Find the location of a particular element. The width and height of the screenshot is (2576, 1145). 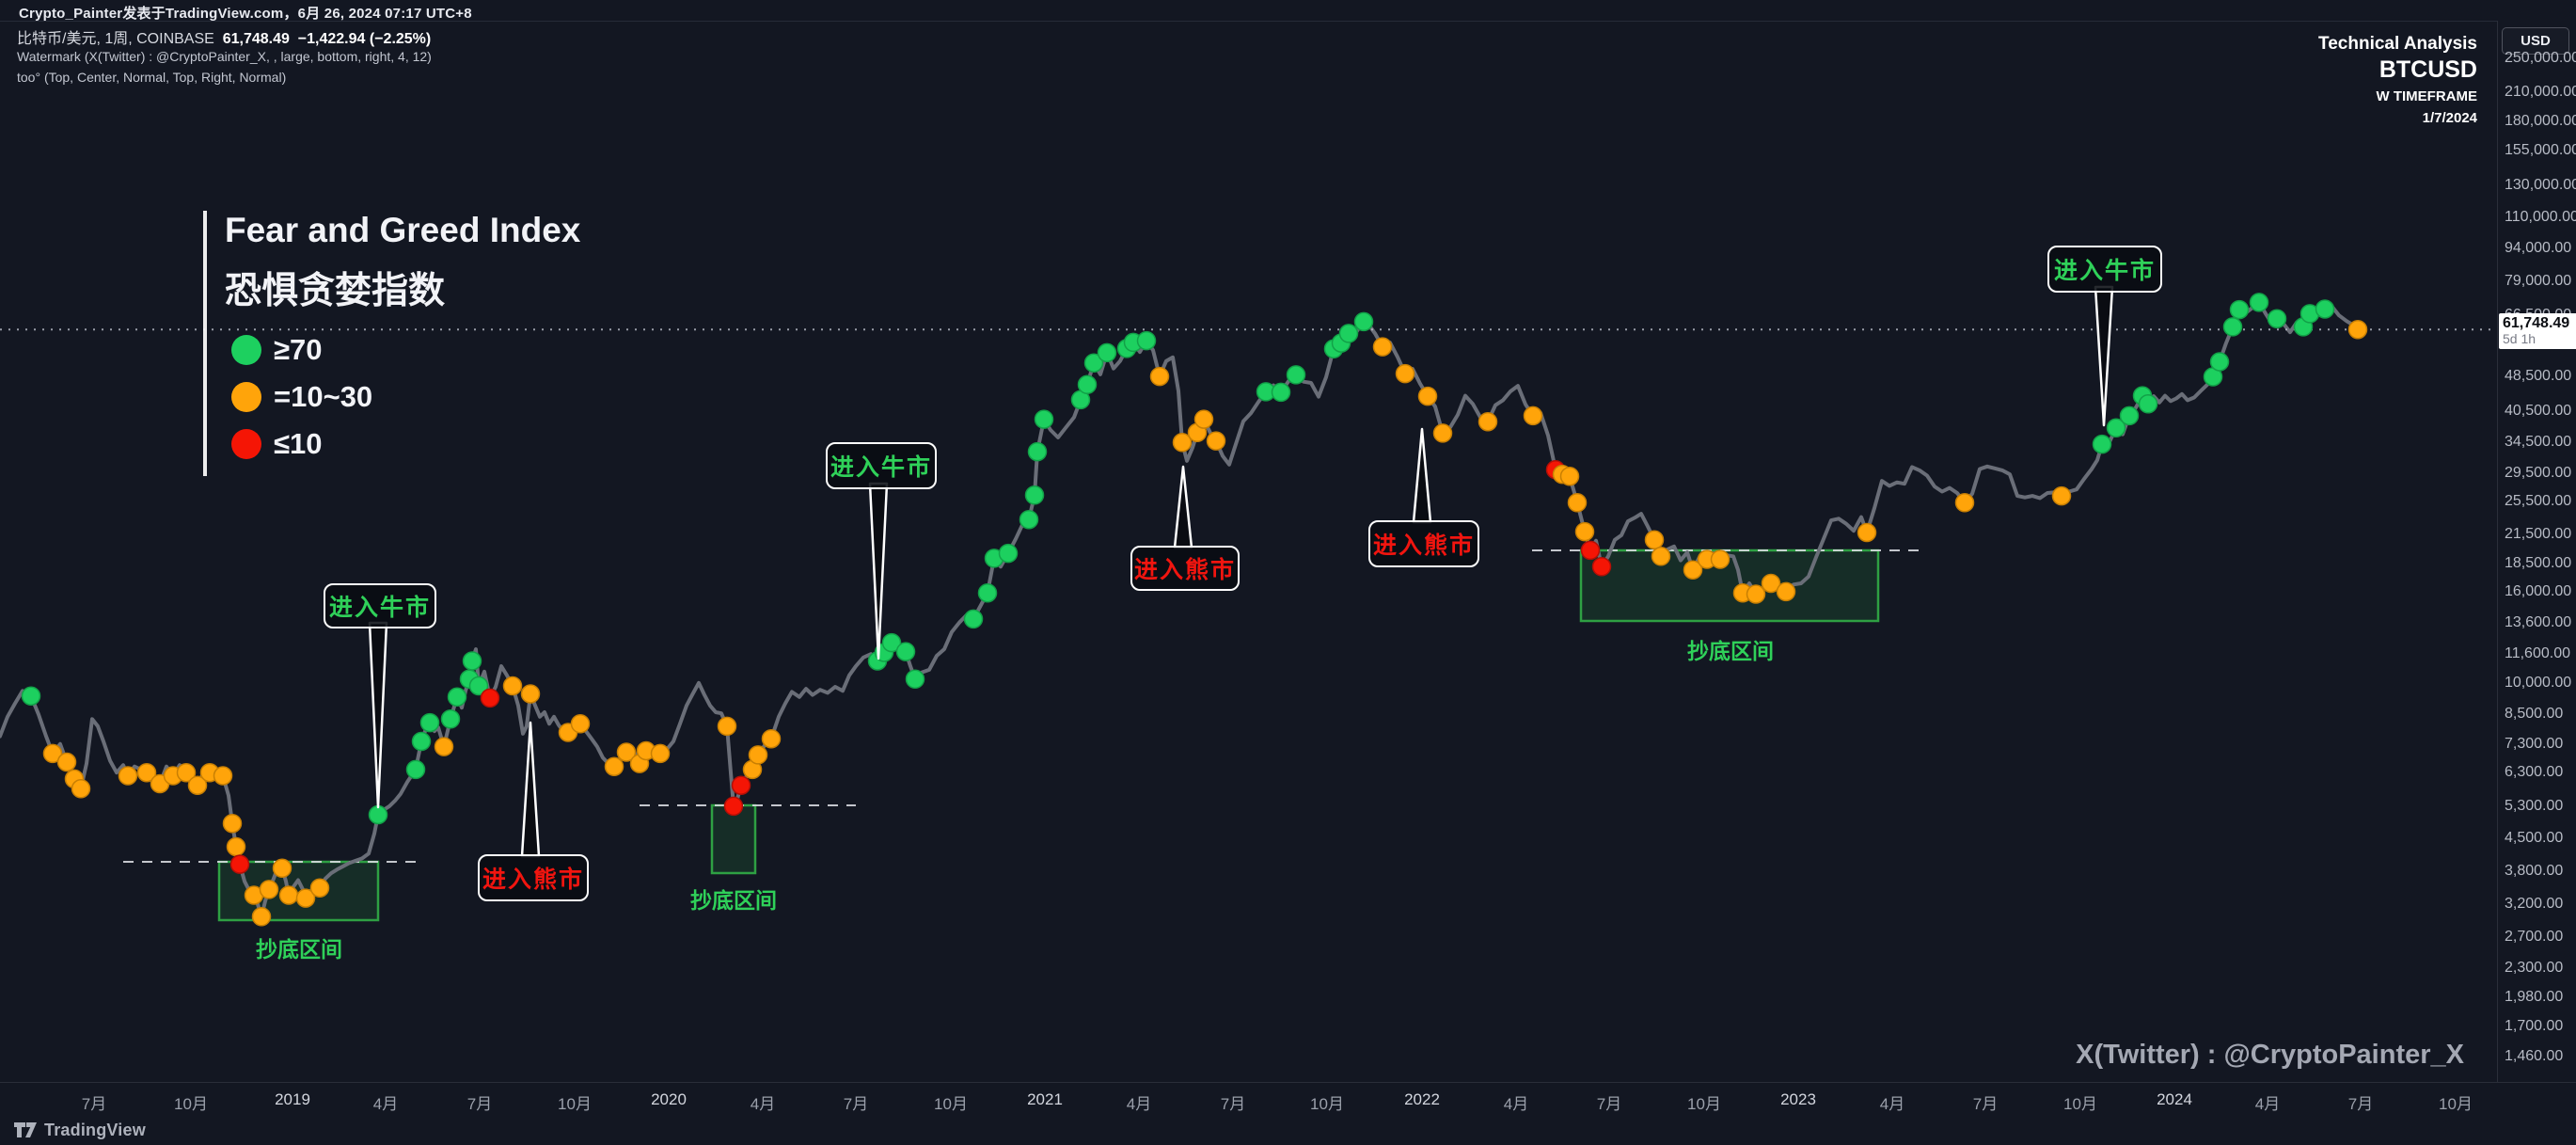

current-price-label: 61,748.49 5d 1h is located at coordinates (2537, 331).